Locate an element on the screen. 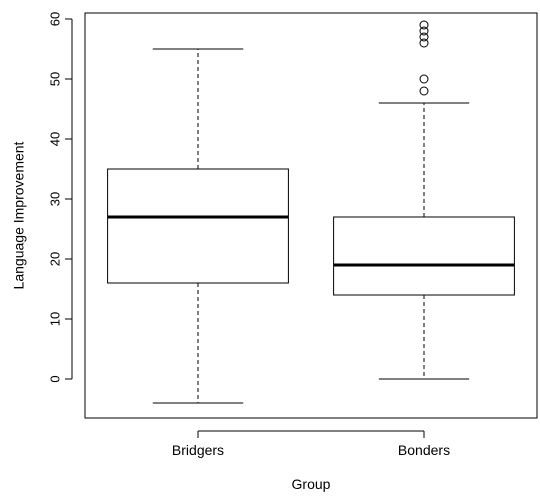 The image size is (540, 499). y-axis: 0 10 20 30 40 50 60 is located at coordinates (60, 197).